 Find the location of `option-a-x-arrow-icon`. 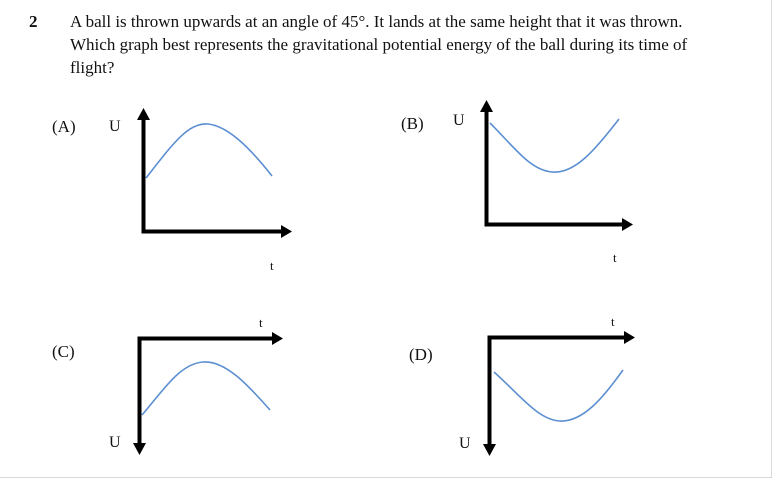

option-a-x-arrow-icon is located at coordinates (286, 231).